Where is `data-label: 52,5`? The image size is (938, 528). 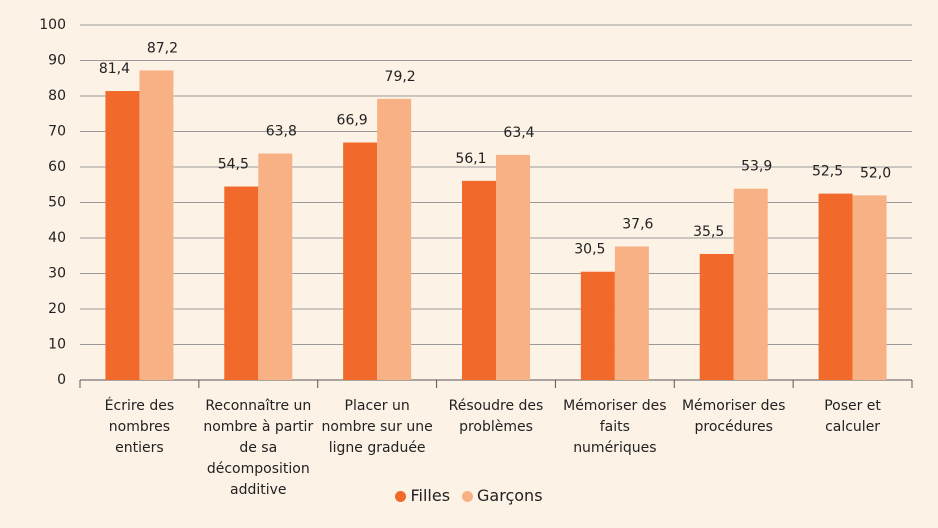
data-label: 52,5 is located at coordinates (827, 172).